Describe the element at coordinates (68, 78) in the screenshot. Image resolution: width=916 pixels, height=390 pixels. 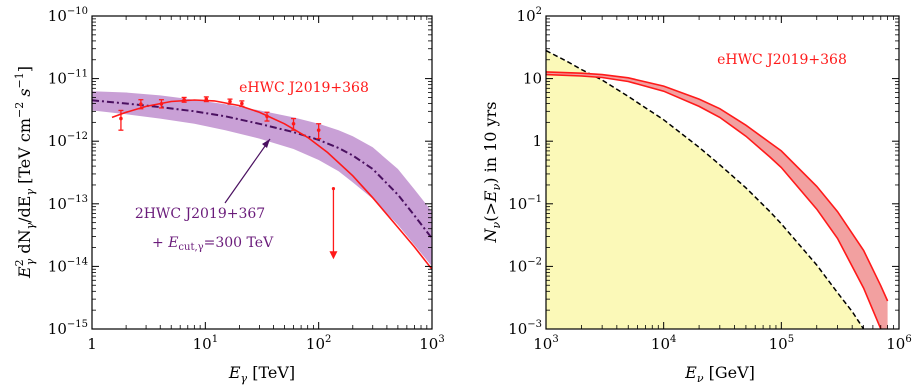
I see `L-ytick-label: 10−11` at that location.